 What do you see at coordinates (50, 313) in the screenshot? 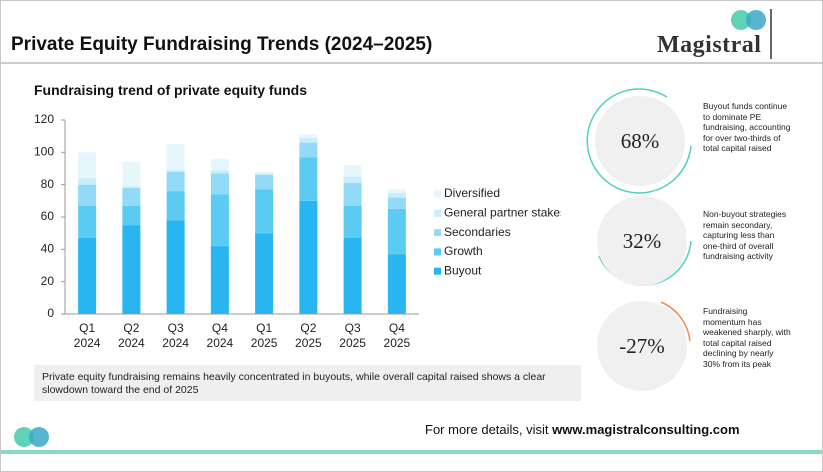
I see `y-tick-label: 0` at bounding box center [50, 313].